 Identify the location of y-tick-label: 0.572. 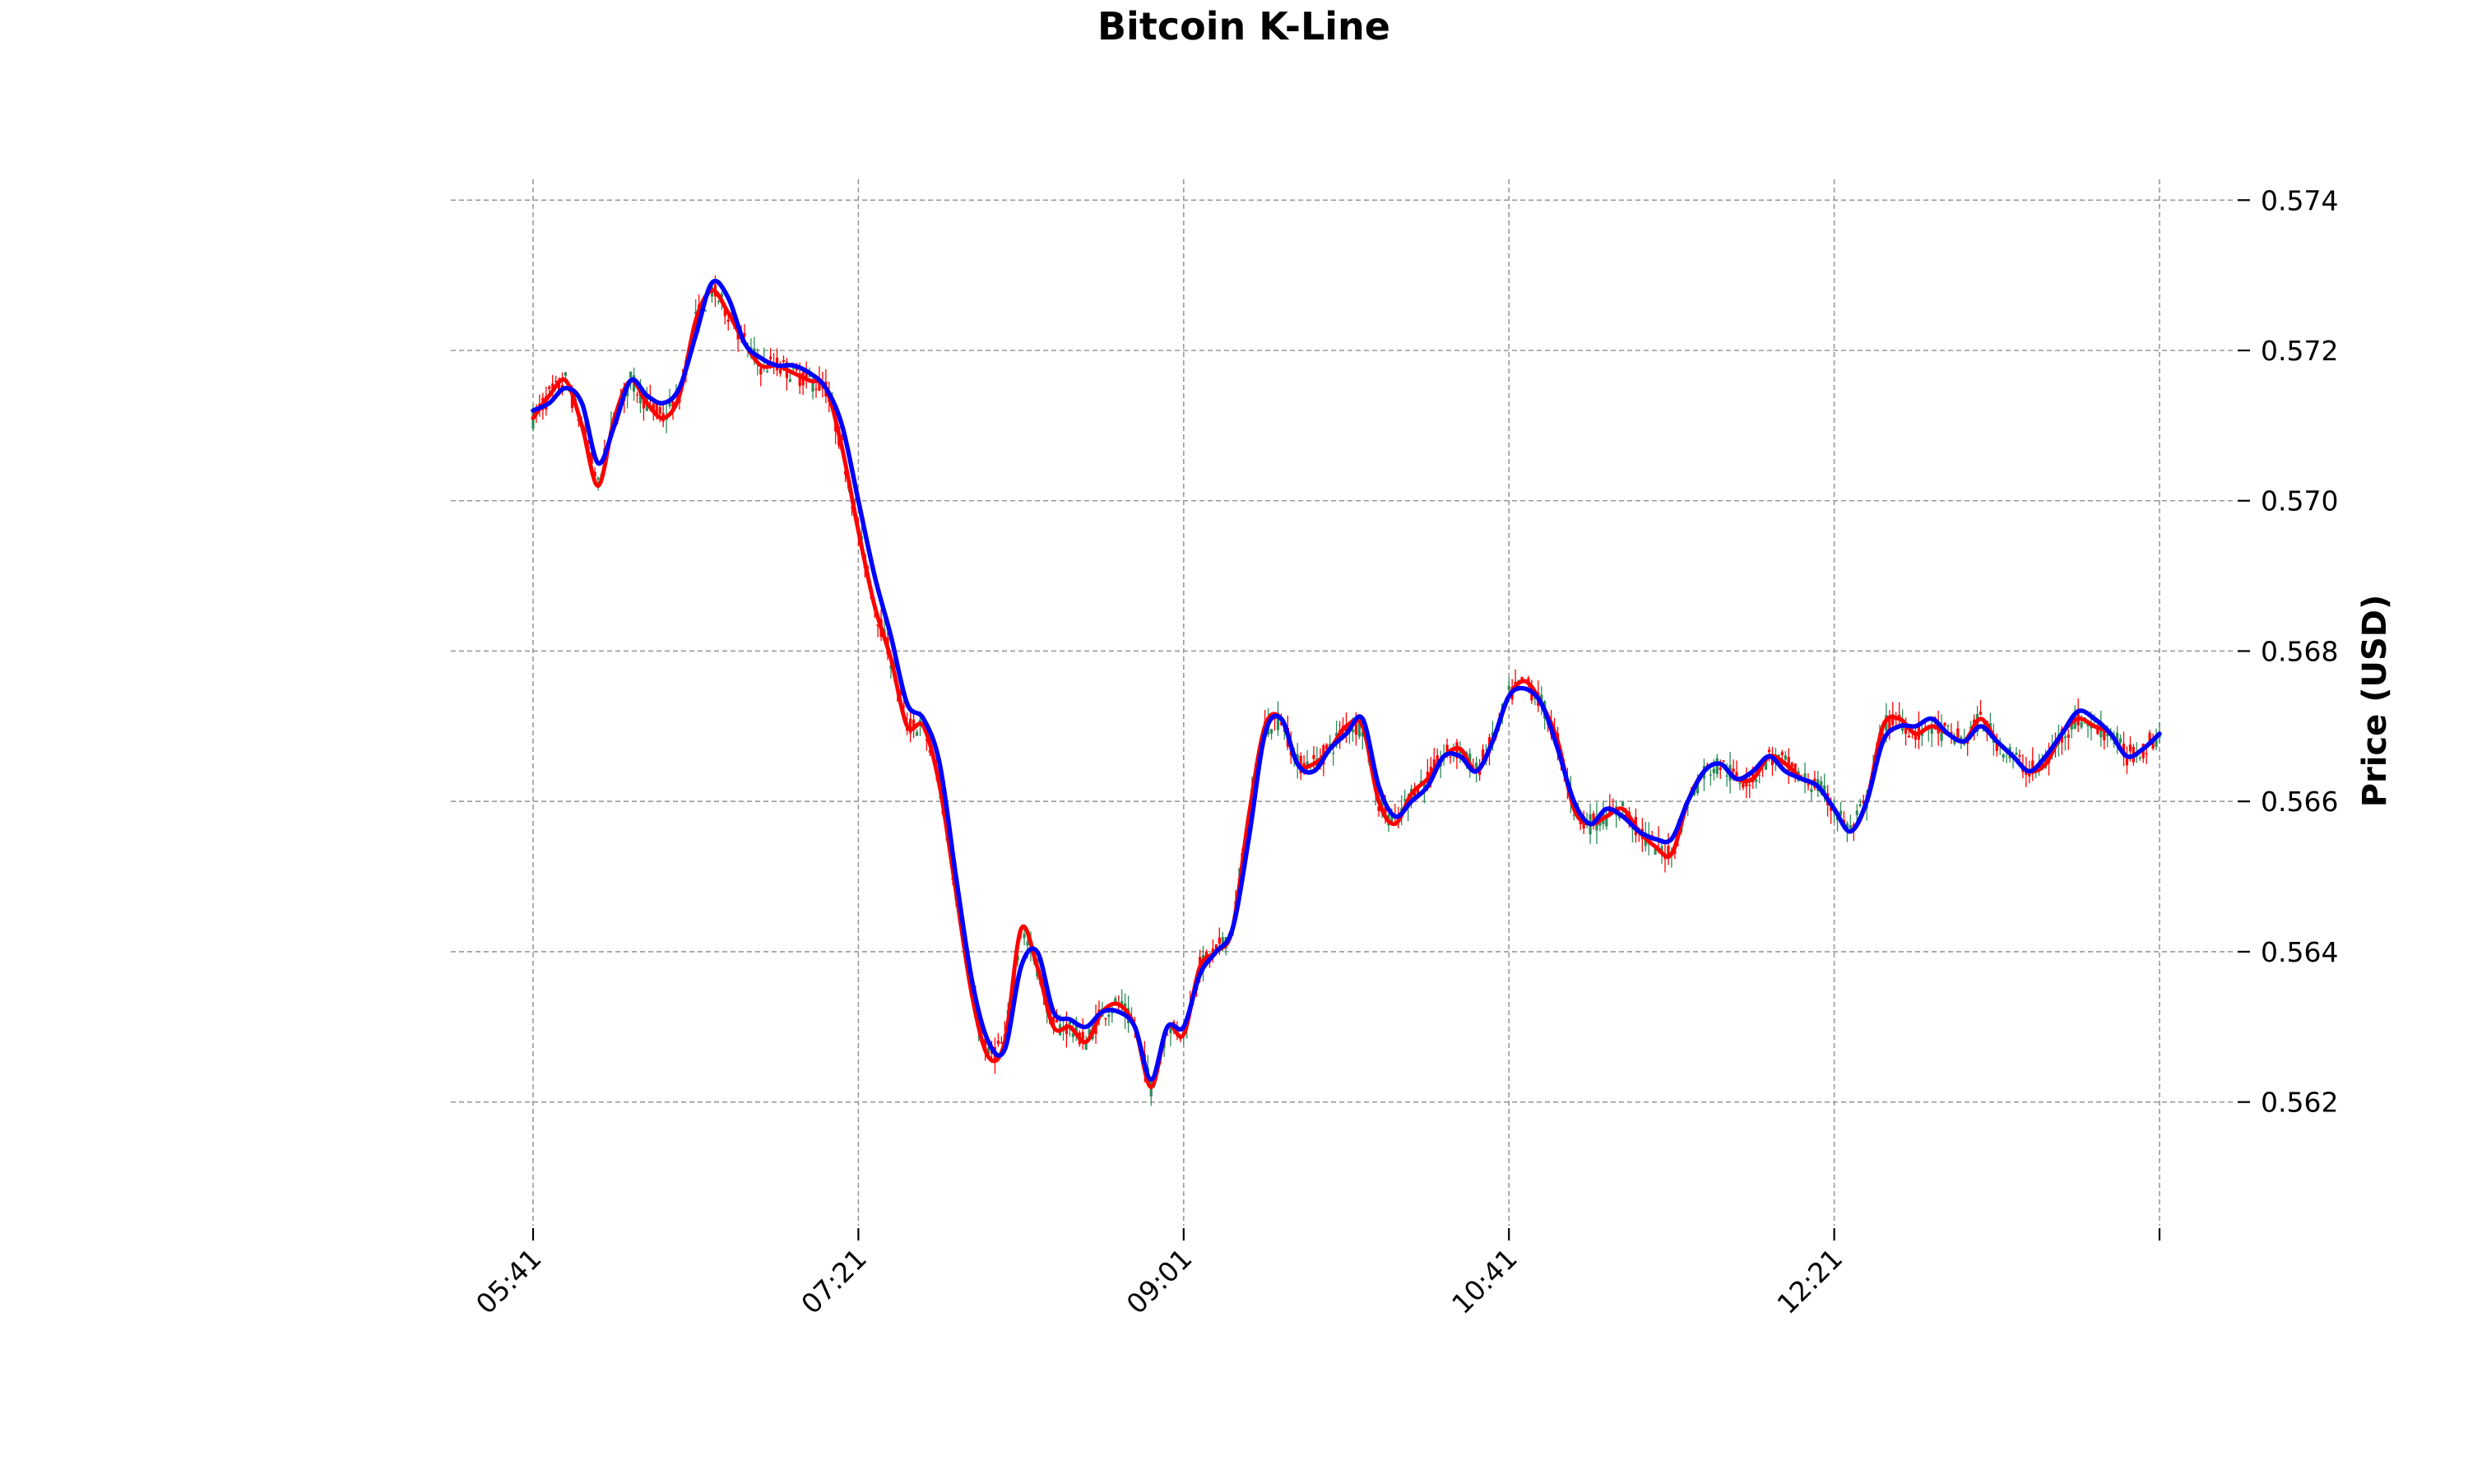
(2299, 351).